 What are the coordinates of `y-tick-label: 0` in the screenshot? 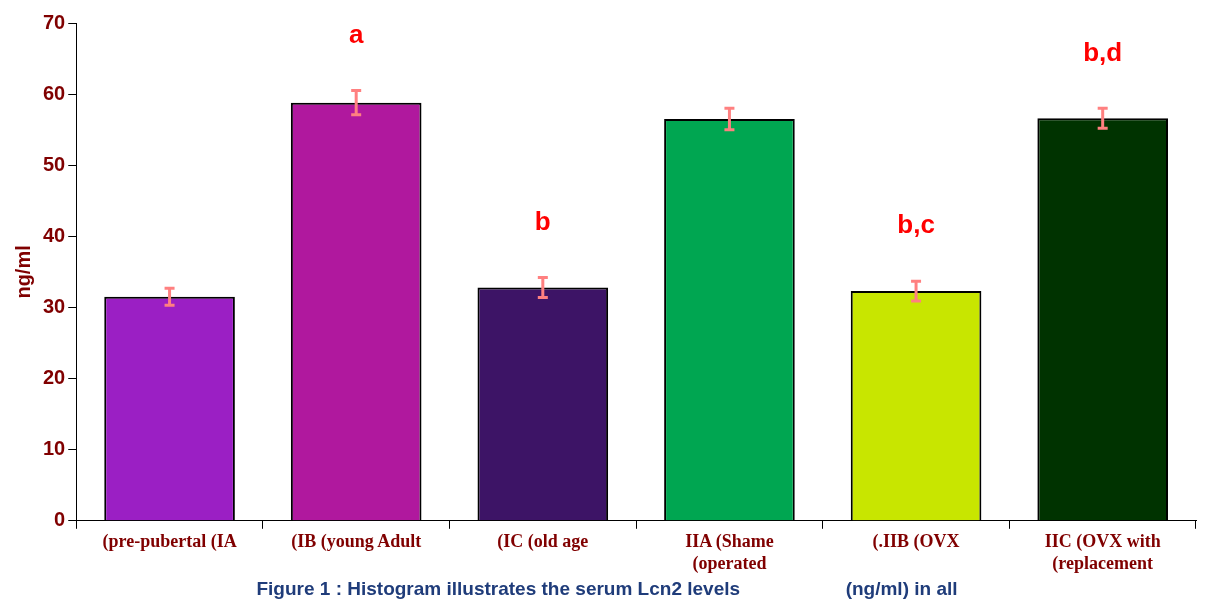 It's located at (60, 519).